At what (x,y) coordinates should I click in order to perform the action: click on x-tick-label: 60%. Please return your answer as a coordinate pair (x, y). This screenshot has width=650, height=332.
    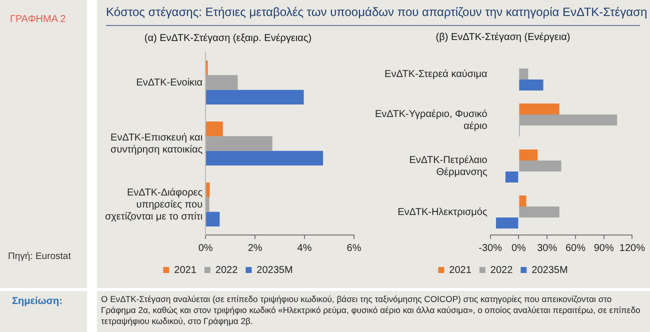
    Looking at the image, I should click on (575, 248).